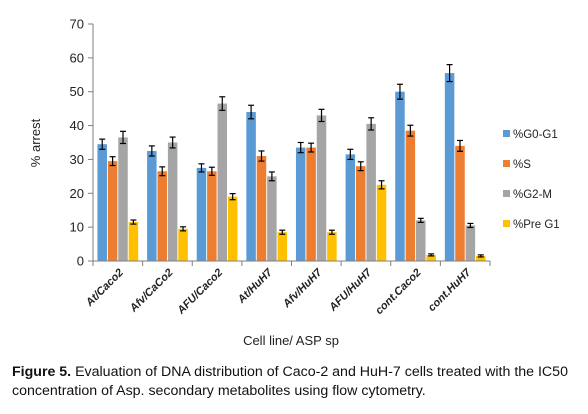  Describe the element at coordinates (522, 165) in the screenshot. I see `legend-label: %S` at that location.